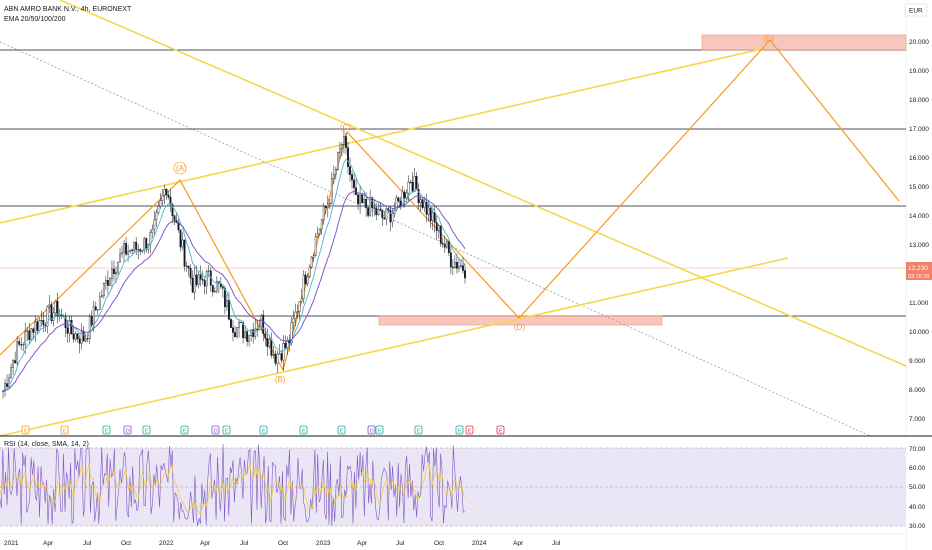  I want to click on currency-button, so click(916, 10).